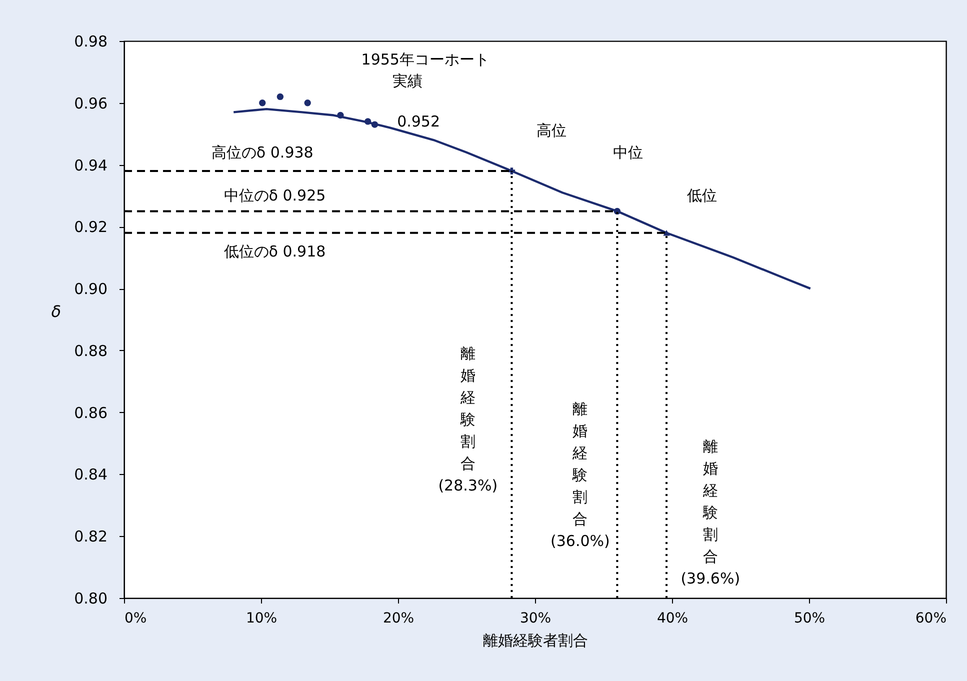  I want to click on y-tick-label: 0.86, so click(91, 413).